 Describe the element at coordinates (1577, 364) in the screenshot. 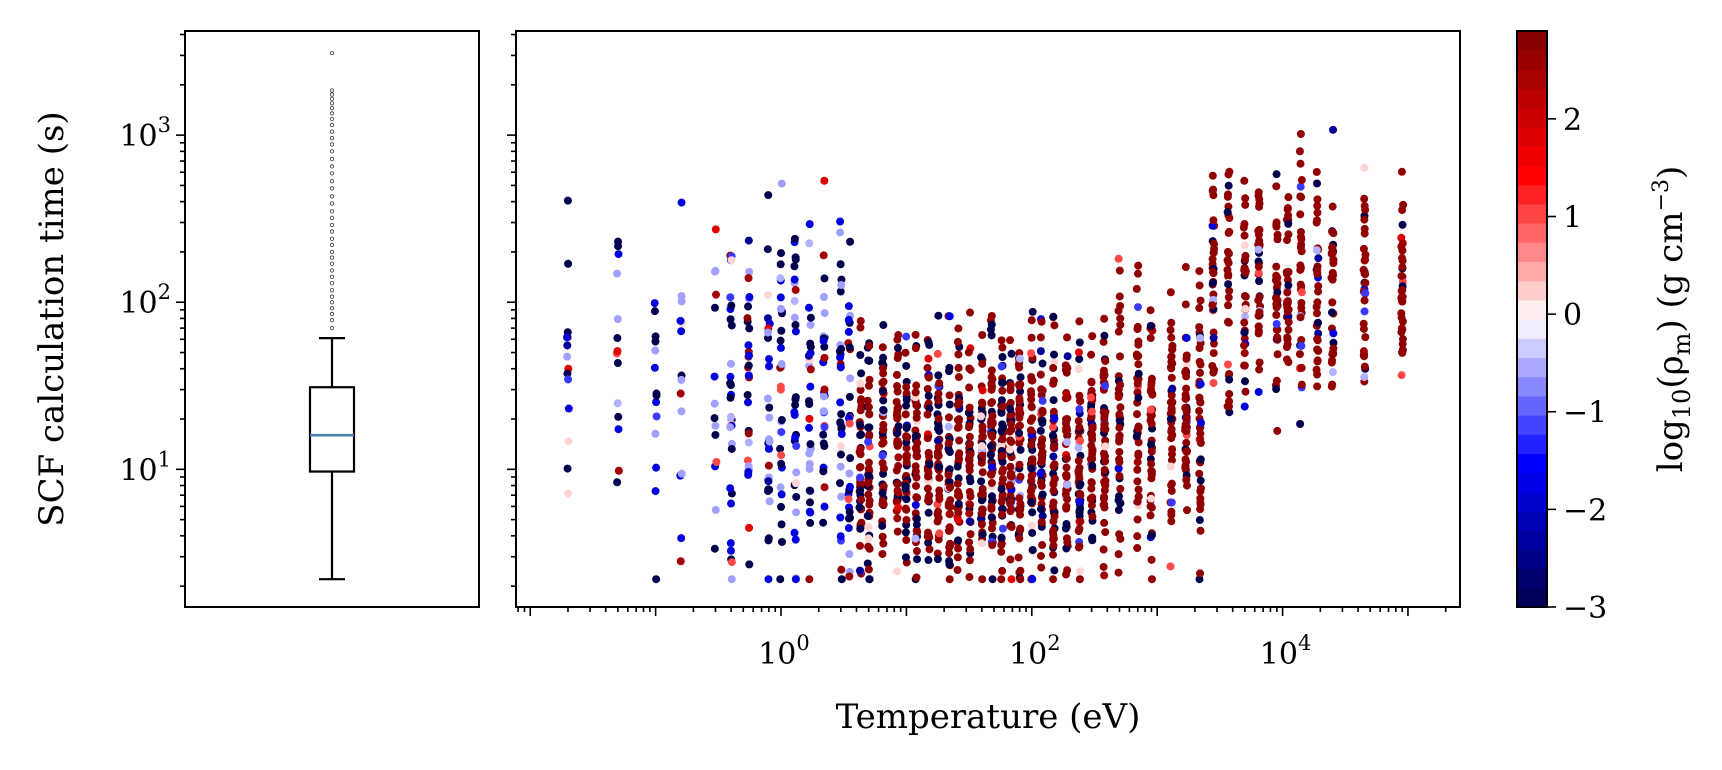

I see `colorbar-ticks: −3 −2 −1 0 1 2` at that location.